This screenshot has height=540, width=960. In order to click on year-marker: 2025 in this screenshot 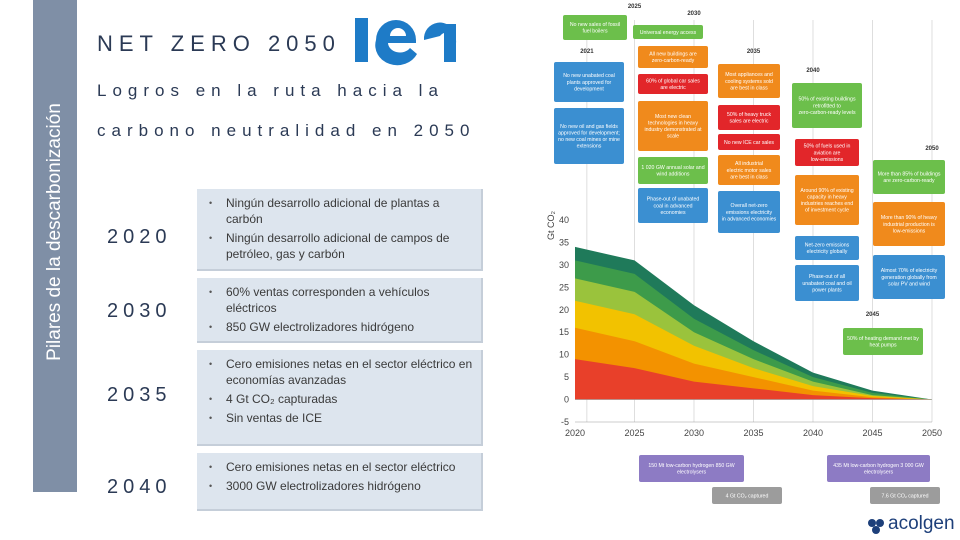, I will do `click(635, 7)`.